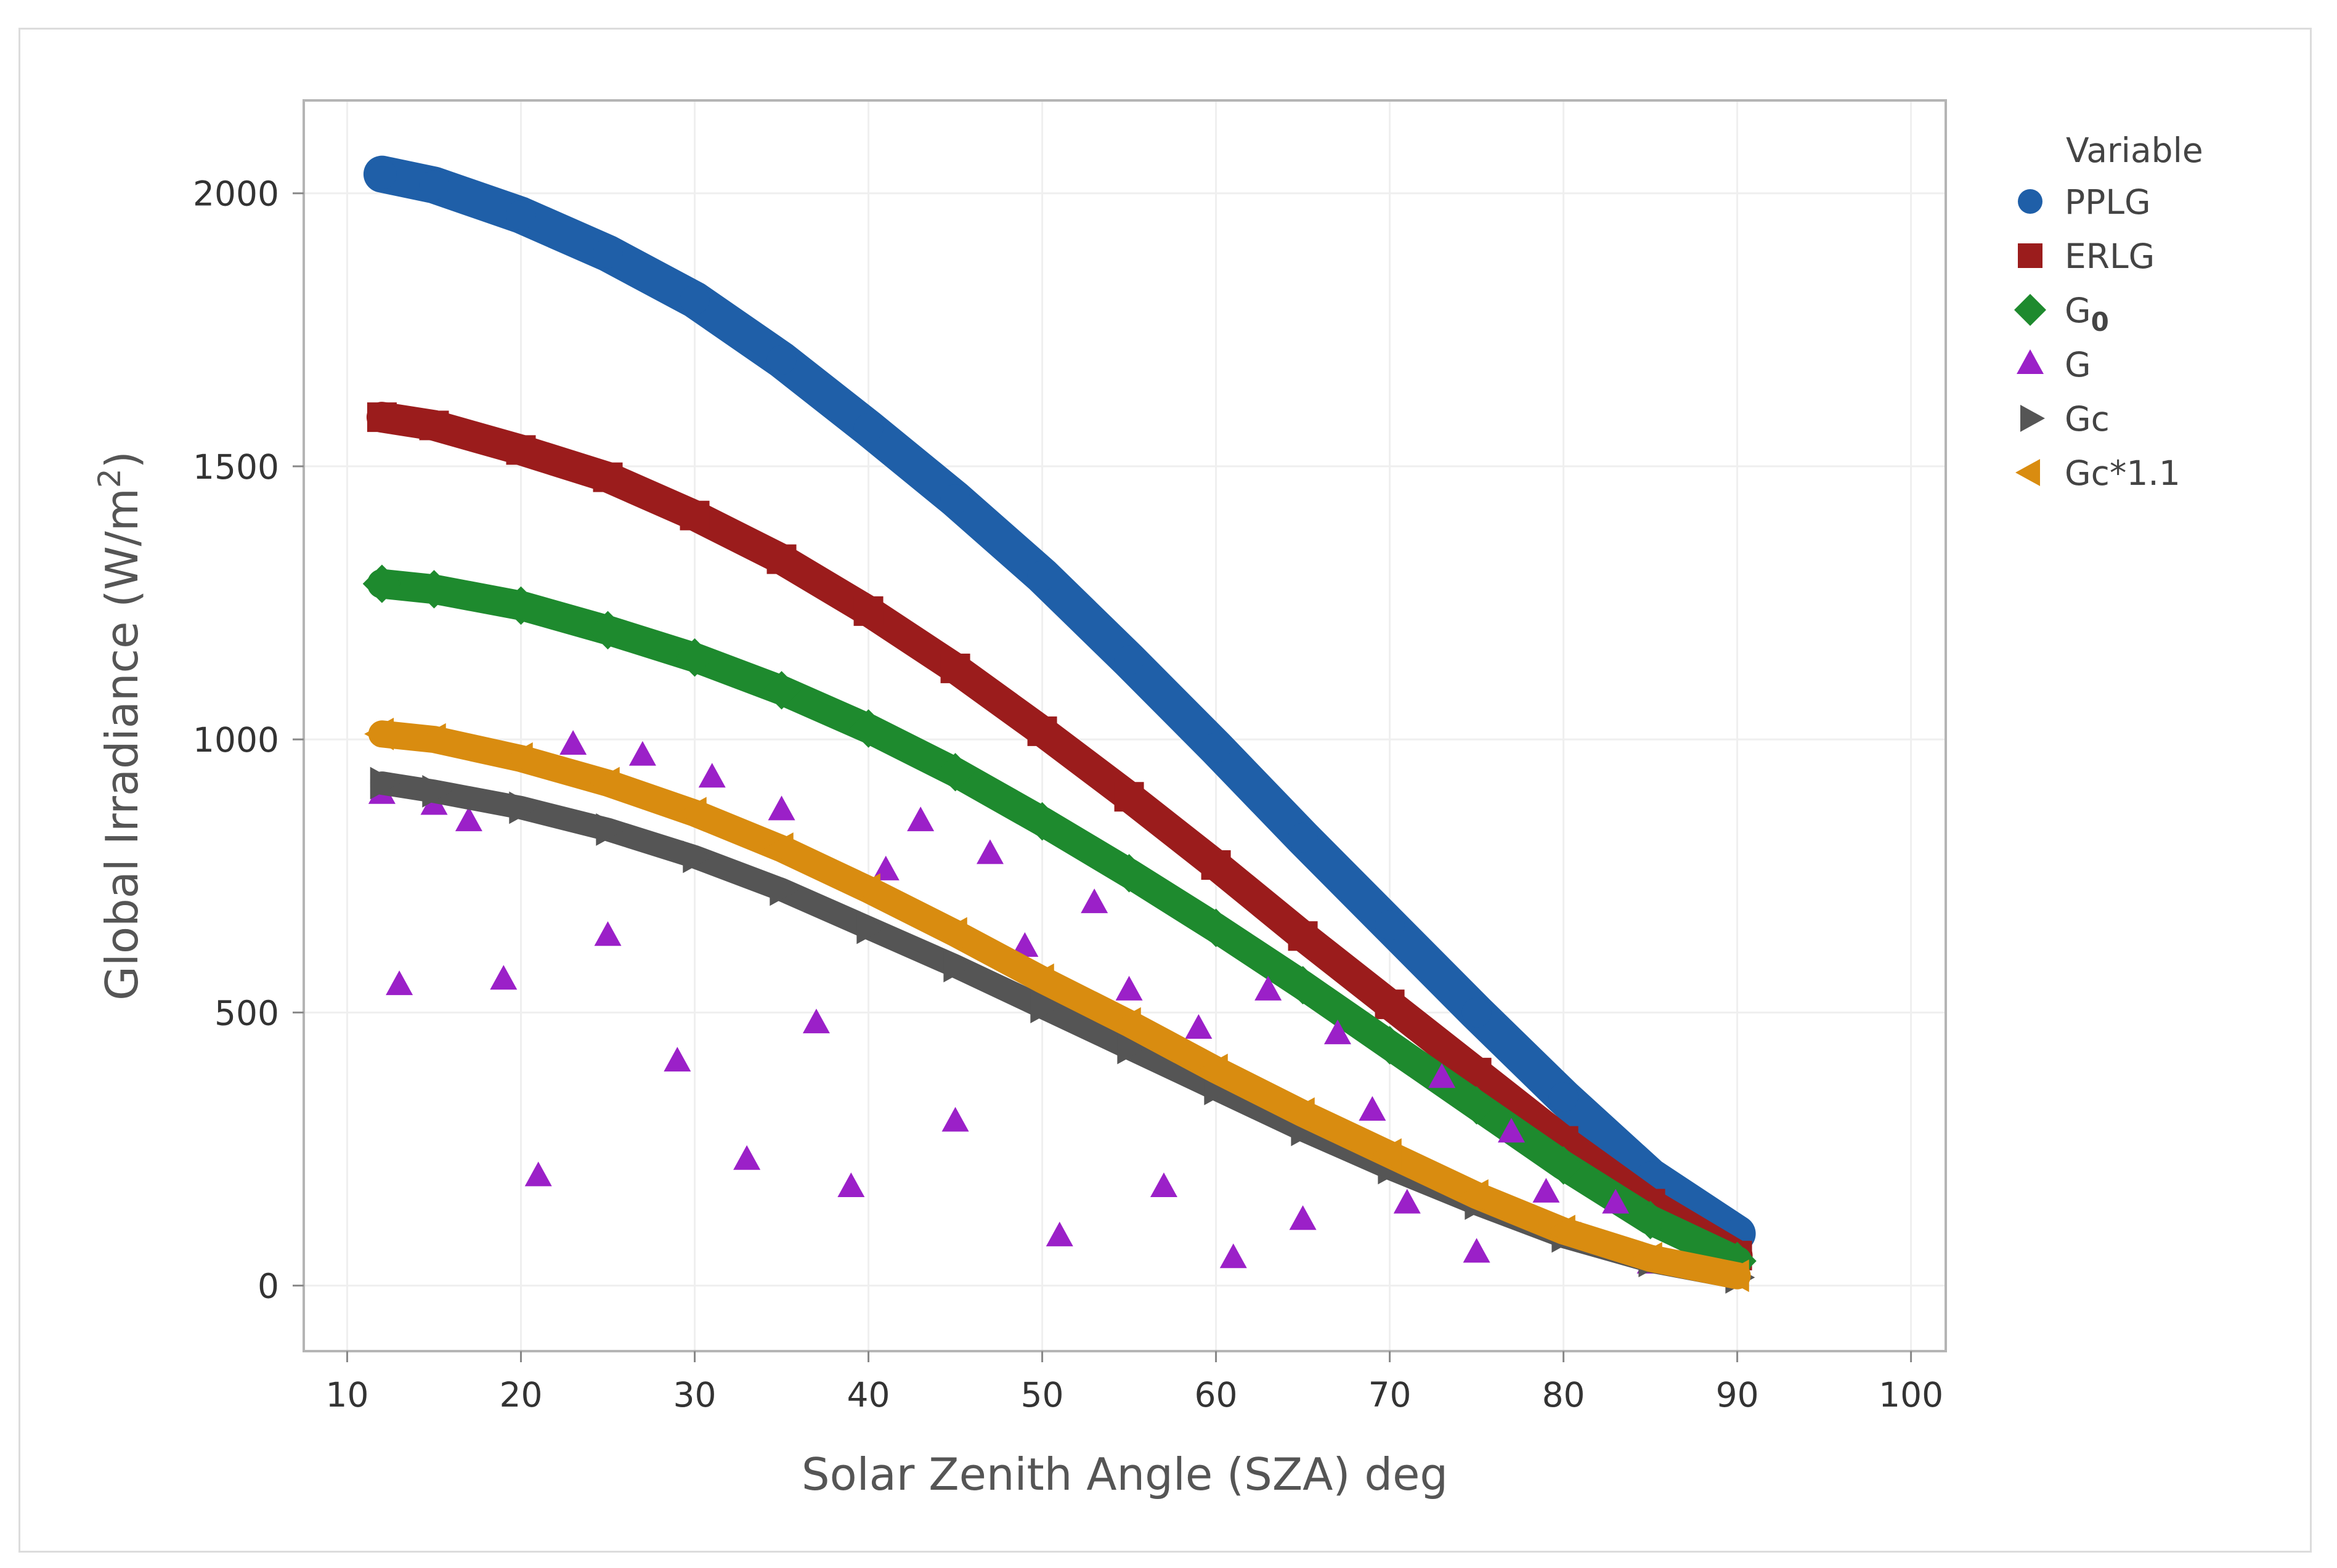  Describe the element at coordinates (1042, 1395) in the screenshot. I see `x-tick-label: 50` at that location.